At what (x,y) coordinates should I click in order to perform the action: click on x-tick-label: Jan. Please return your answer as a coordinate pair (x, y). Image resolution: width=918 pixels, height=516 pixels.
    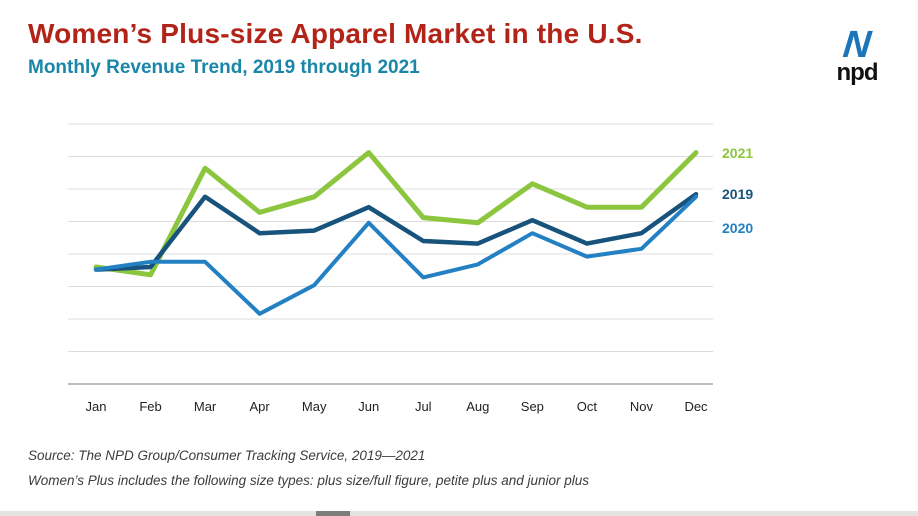
    Looking at the image, I should click on (96, 406).